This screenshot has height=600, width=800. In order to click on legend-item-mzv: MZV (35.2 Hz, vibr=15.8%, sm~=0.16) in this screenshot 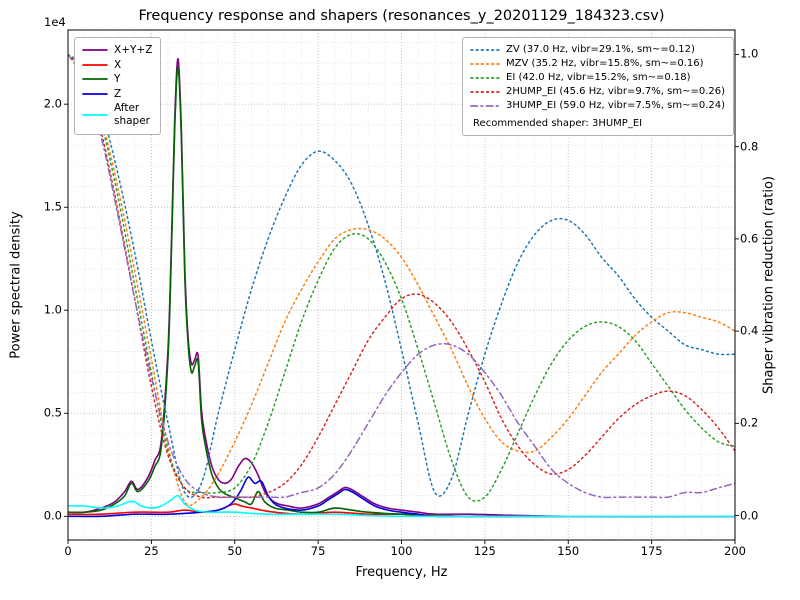, I will do `click(597, 64)`.